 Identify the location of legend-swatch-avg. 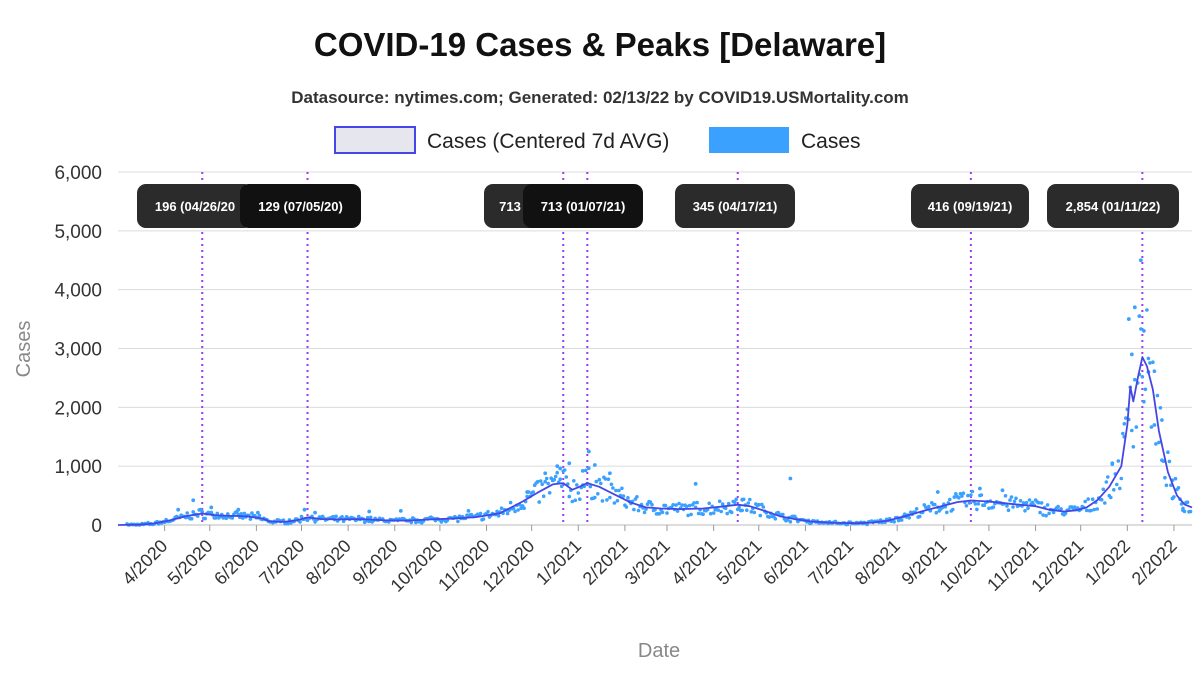
(375, 140).